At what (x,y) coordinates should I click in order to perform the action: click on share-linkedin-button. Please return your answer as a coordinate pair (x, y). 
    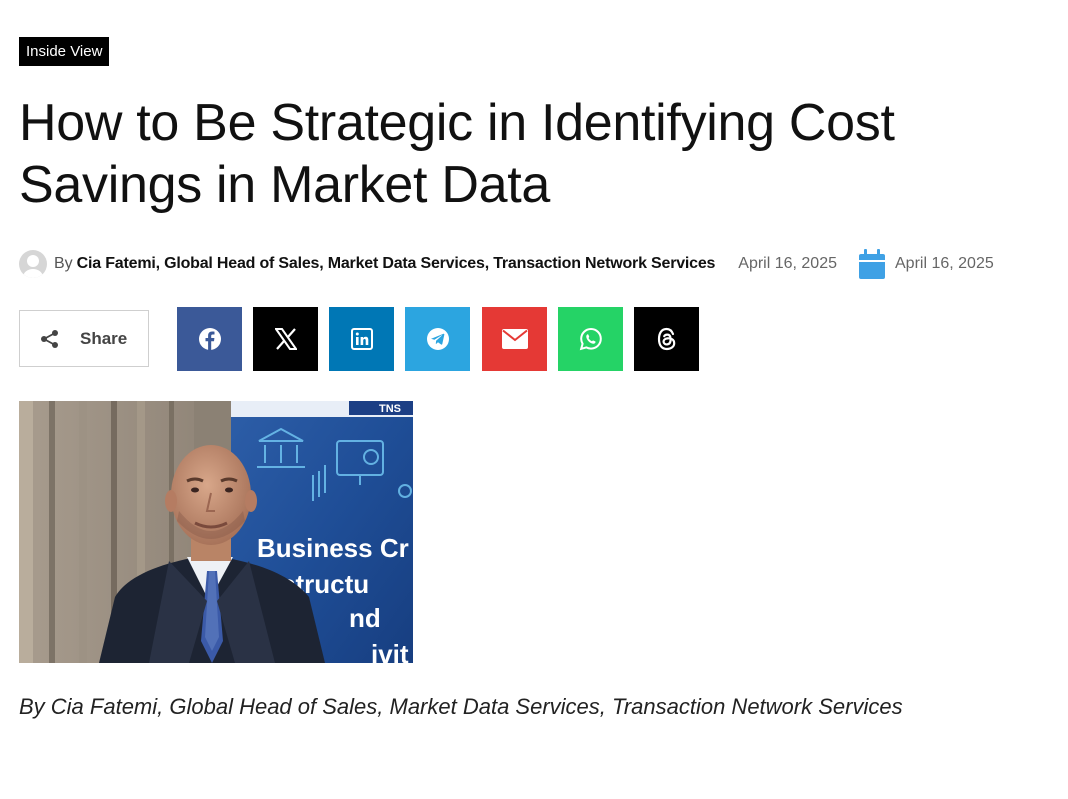
    Looking at the image, I should click on (361, 339).